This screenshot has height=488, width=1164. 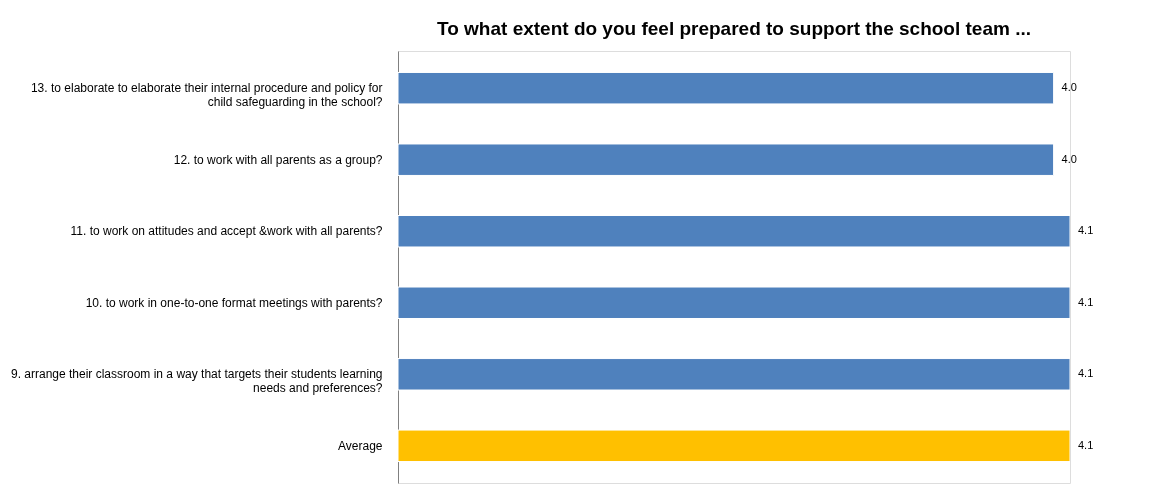 I want to click on y-tick-label: 11. to work on attitudes and accept &work with all parents?, so click(x=226, y=231).